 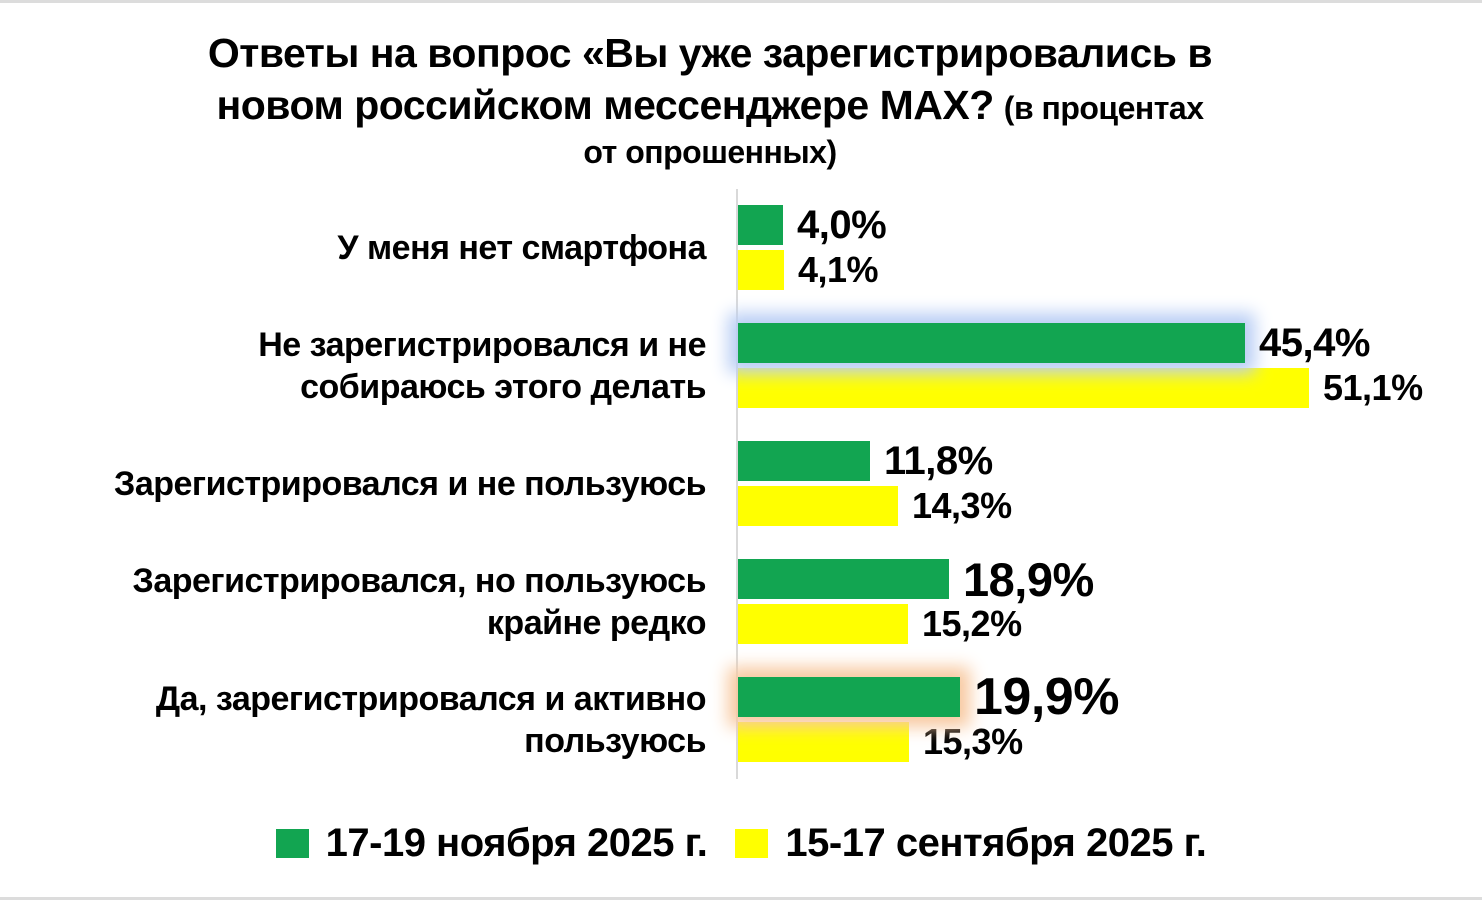 I want to click on category-label-line: Зарегистрировался, но пользуюсь, so click(x=419, y=580).